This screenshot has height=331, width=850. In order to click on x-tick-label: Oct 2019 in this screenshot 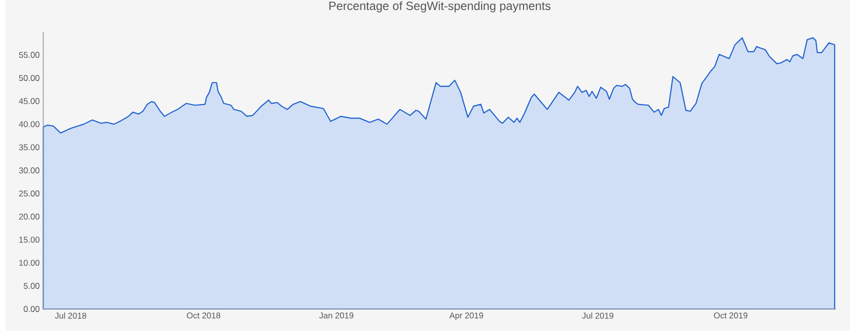, I will do `click(731, 315)`.